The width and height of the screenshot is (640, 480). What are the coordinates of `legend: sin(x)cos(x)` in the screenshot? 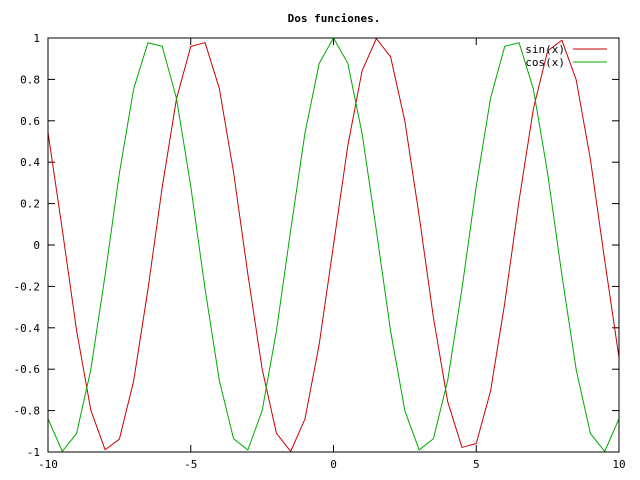 It's located at (566, 56).